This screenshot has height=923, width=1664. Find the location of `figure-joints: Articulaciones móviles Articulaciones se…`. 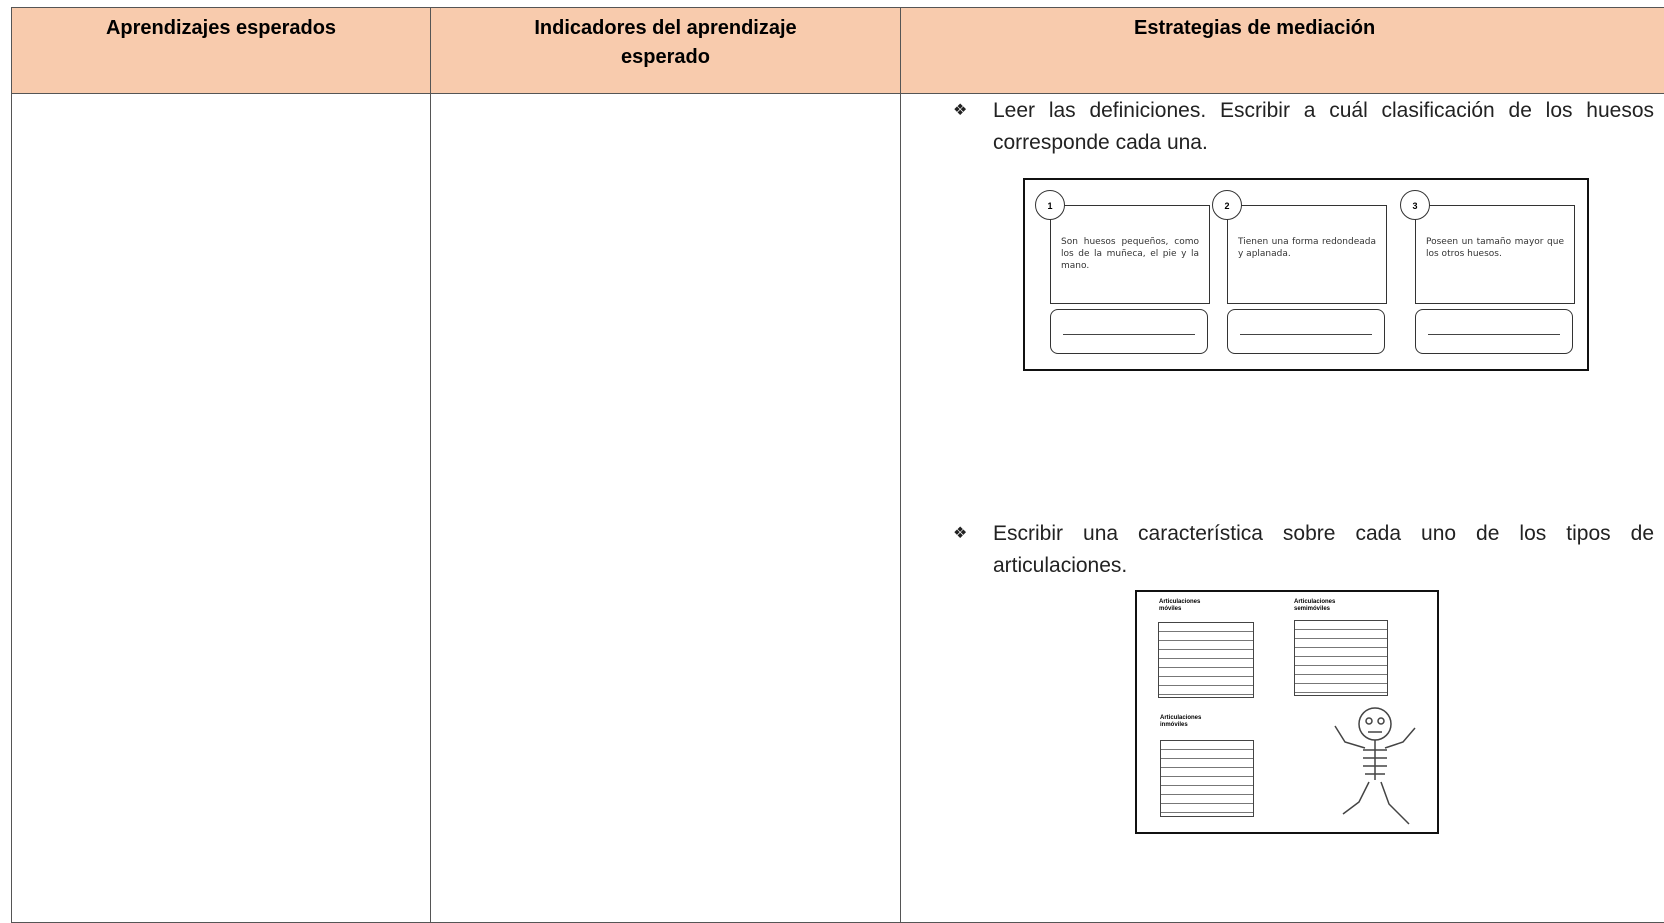

figure-joints: Articulaciones móviles Articulaciones se… is located at coordinates (1287, 712).